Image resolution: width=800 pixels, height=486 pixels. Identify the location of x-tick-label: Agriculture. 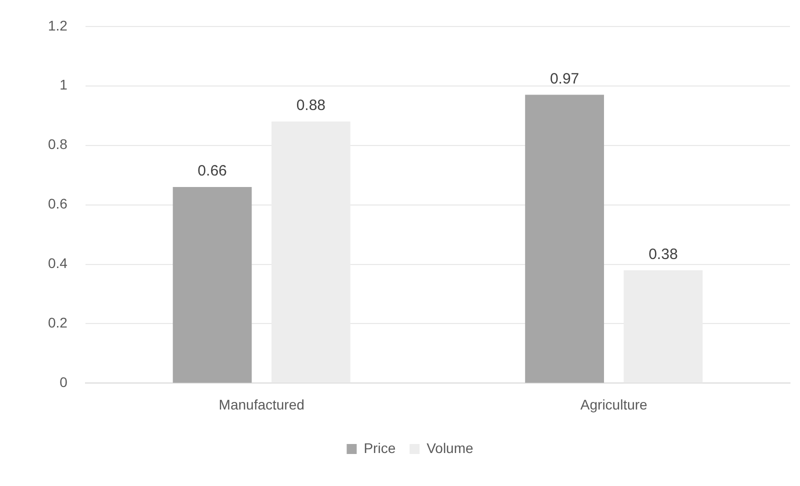
(614, 404).